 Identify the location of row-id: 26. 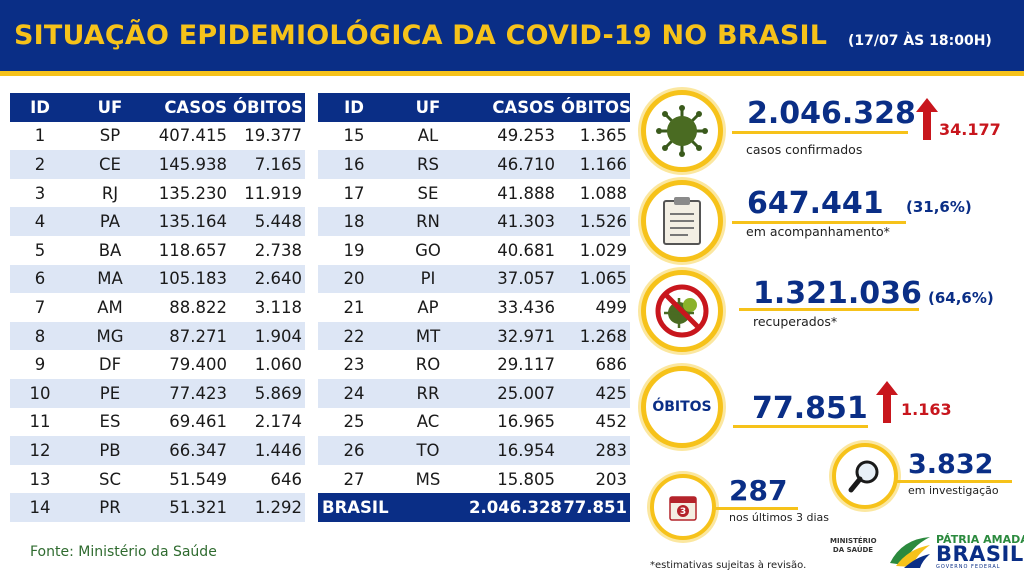
(354, 450).